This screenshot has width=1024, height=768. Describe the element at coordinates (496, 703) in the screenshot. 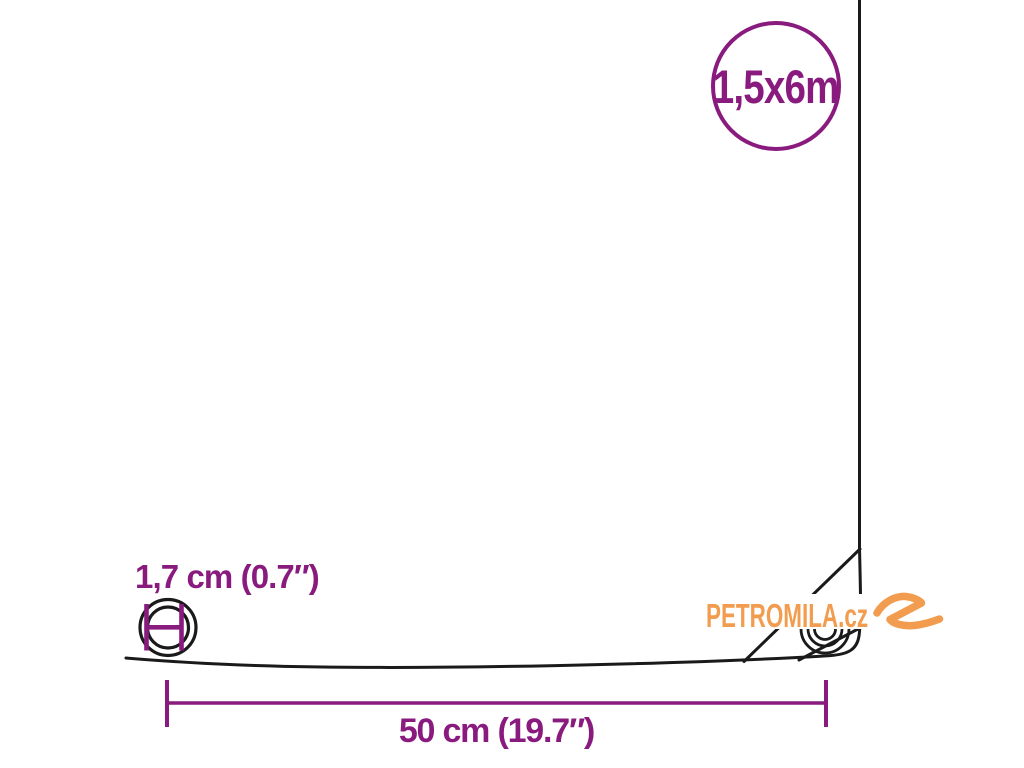

I see `spacing-dimension-line` at that location.